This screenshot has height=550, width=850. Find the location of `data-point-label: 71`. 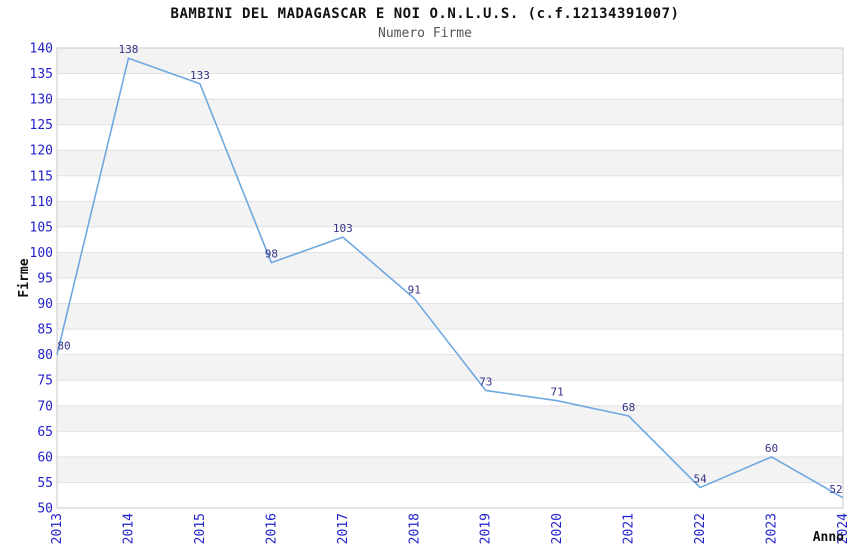

data-point-label: 71 is located at coordinates (557, 392).